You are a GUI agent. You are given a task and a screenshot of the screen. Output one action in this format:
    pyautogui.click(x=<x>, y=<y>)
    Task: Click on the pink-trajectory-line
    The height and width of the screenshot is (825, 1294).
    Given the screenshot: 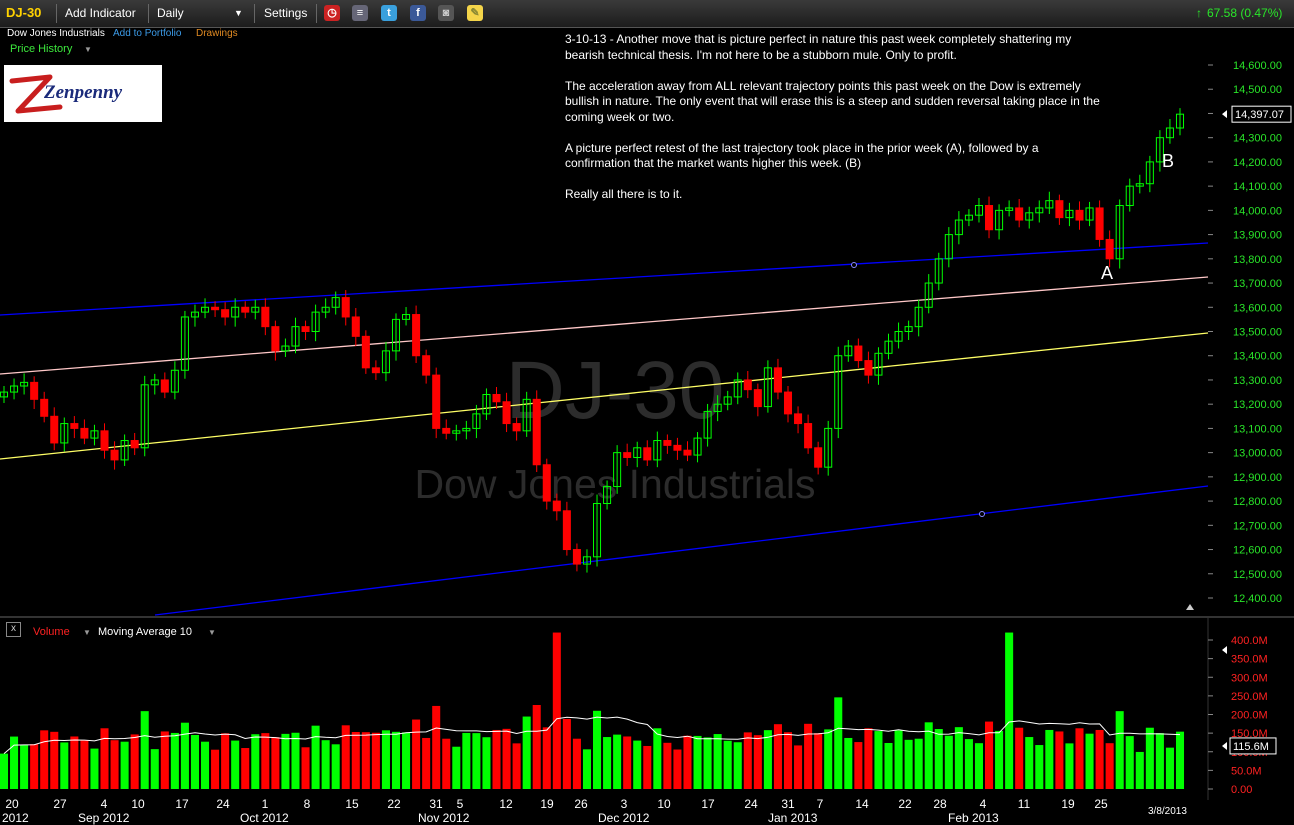 What is the action you would take?
    pyautogui.click(x=604, y=325)
    